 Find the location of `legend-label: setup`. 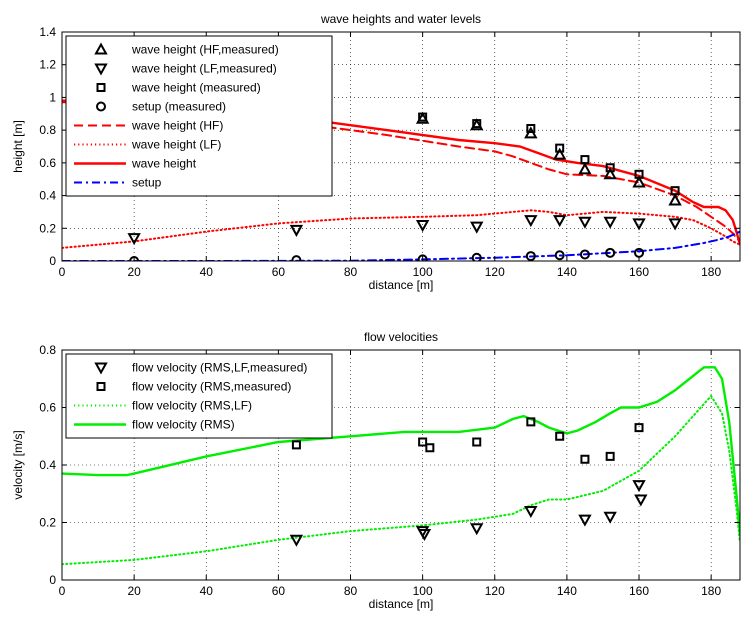

legend-label: setup is located at coordinates (147, 183).